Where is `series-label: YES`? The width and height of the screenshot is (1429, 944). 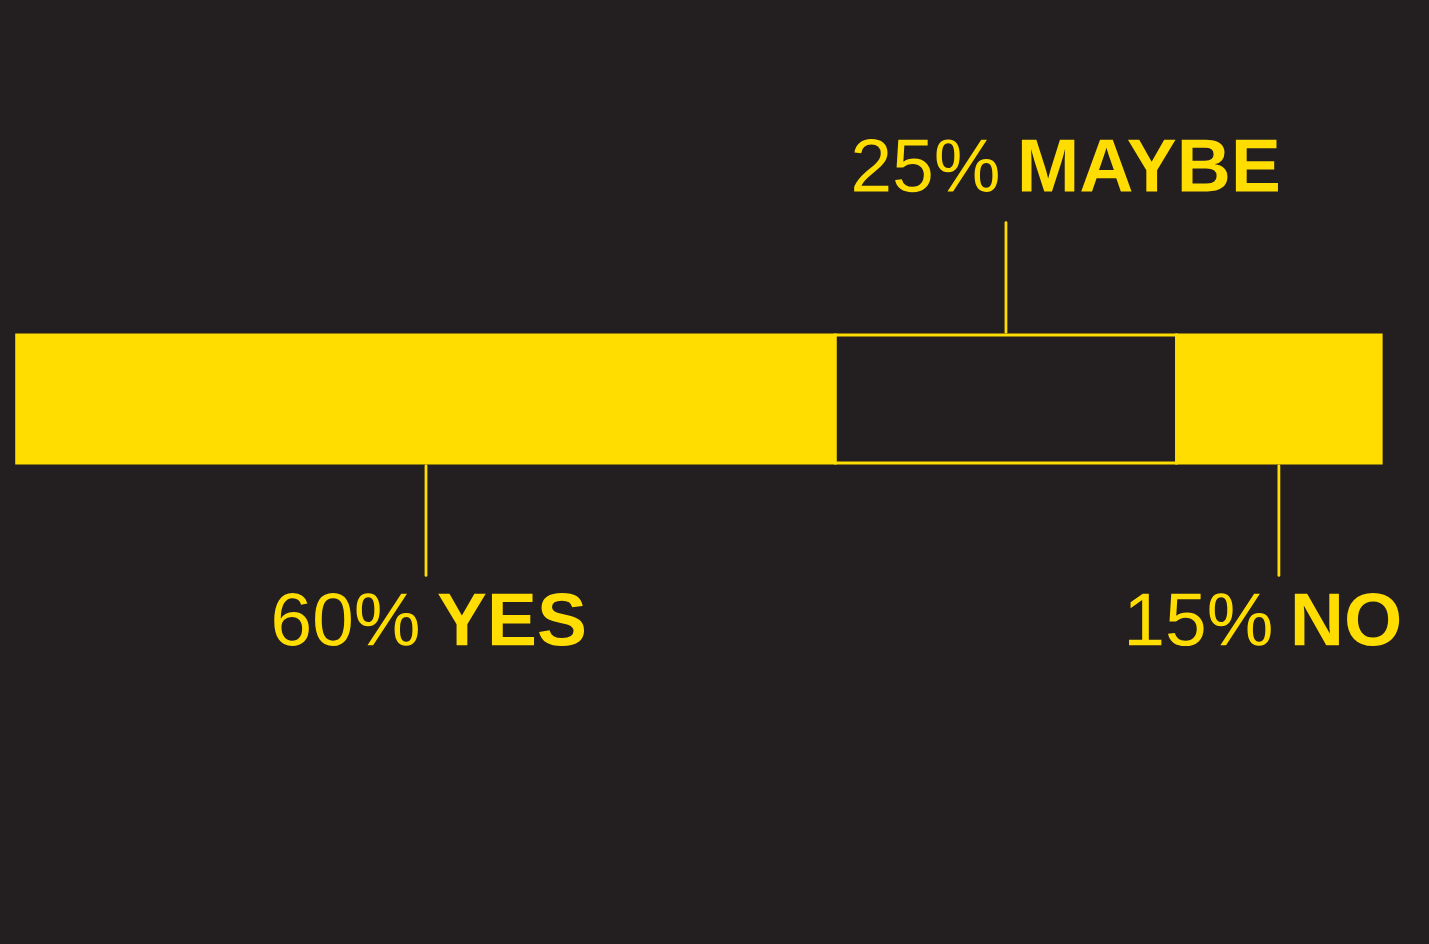 series-label: YES is located at coordinates (511, 619).